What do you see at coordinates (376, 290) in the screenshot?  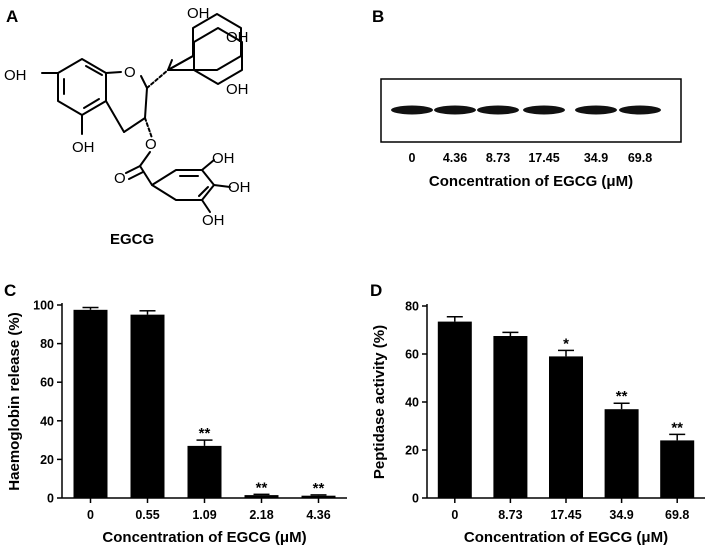 I see `panel-letter-d: D` at bounding box center [376, 290].